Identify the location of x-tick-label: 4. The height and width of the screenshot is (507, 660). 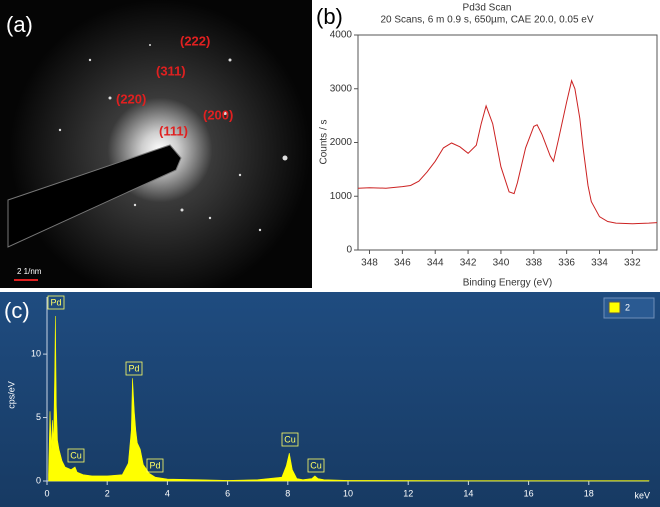
(167, 493).